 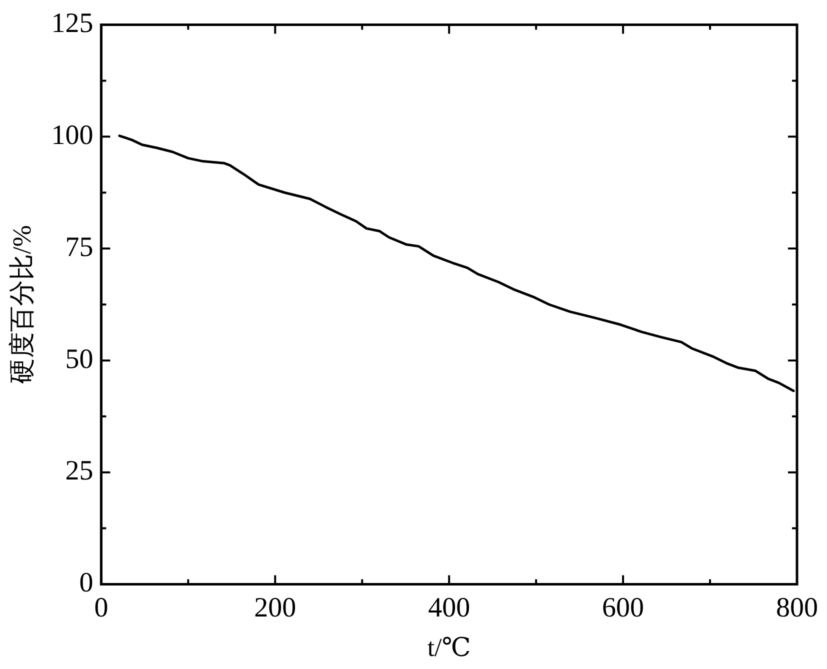 I want to click on y-tick-label: 50, so click(x=79, y=359).